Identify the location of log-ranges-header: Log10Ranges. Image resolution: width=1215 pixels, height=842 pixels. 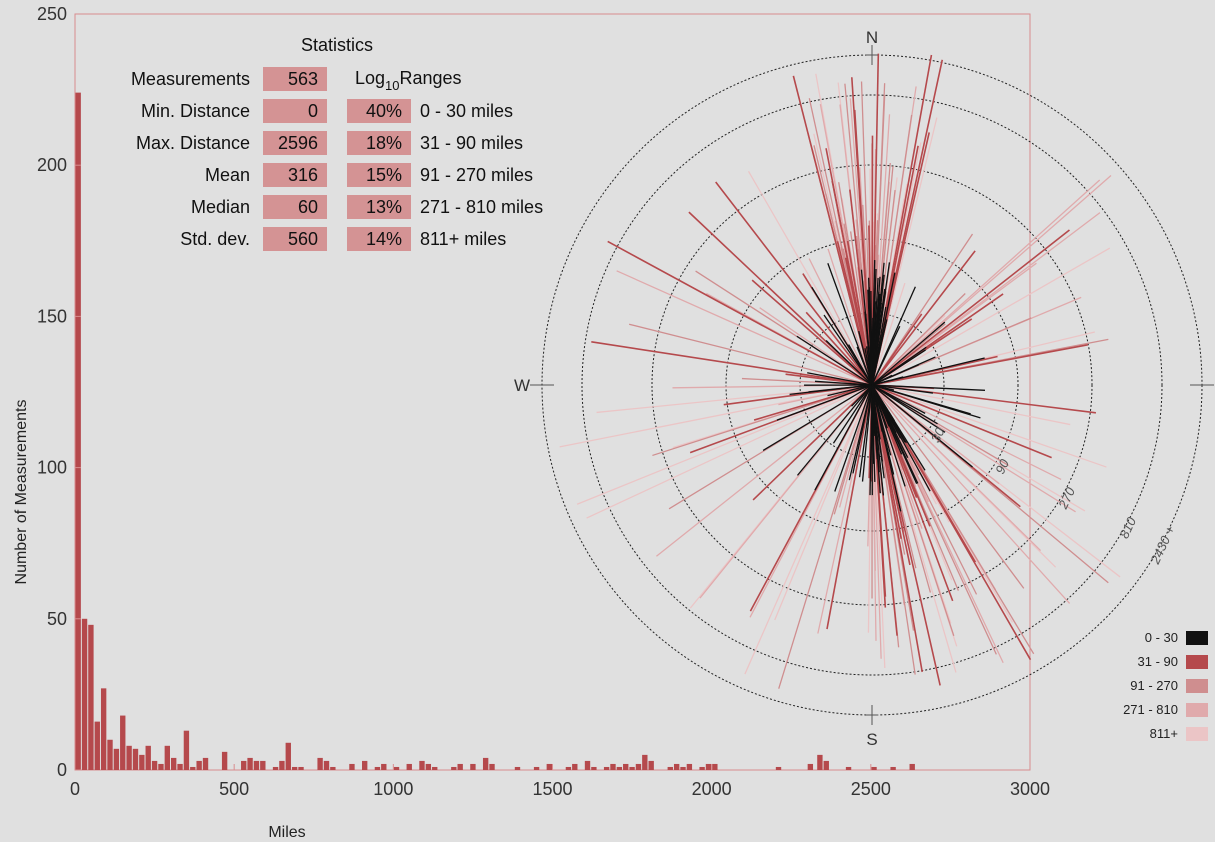
(408, 80).